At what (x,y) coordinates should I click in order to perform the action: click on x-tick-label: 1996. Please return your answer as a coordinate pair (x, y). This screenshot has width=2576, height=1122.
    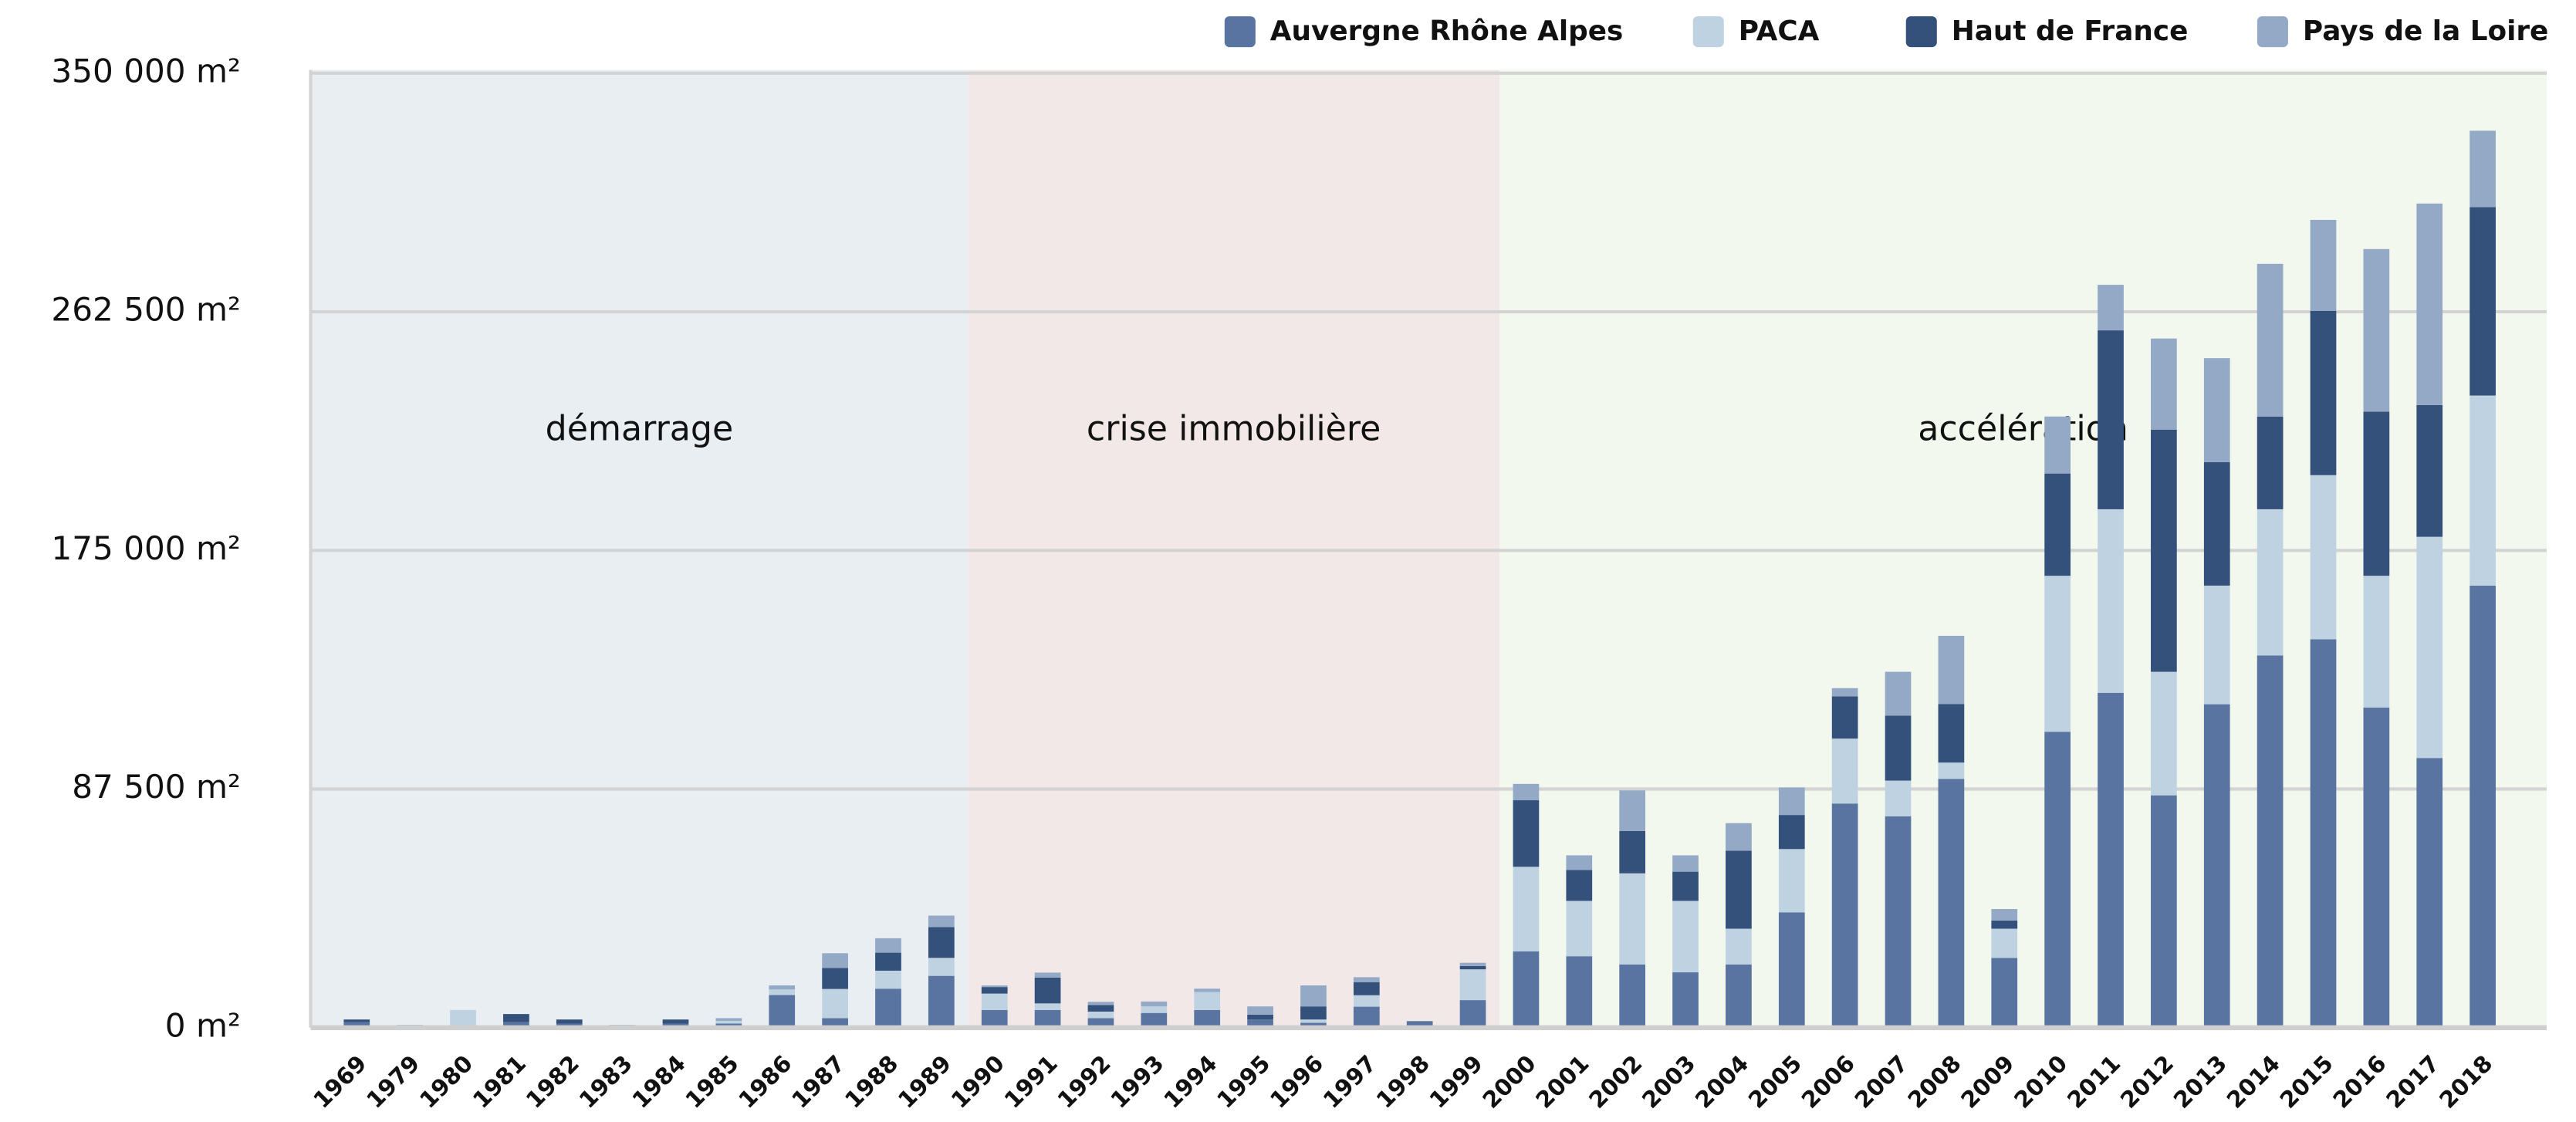
    Looking at the image, I should click on (1296, 1082).